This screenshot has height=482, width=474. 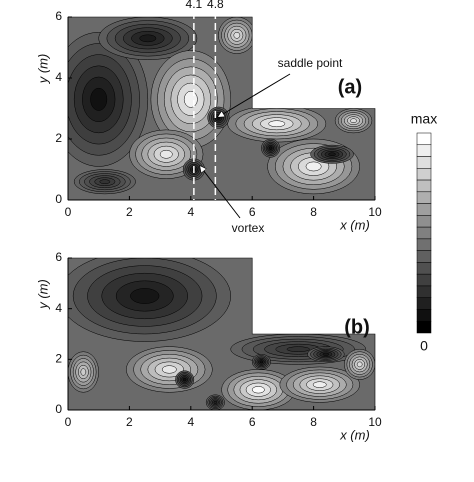 What do you see at coordinates (310, 63) in the screenshot?
I see `annotation: saddle point` at bounding box center [310, 63].